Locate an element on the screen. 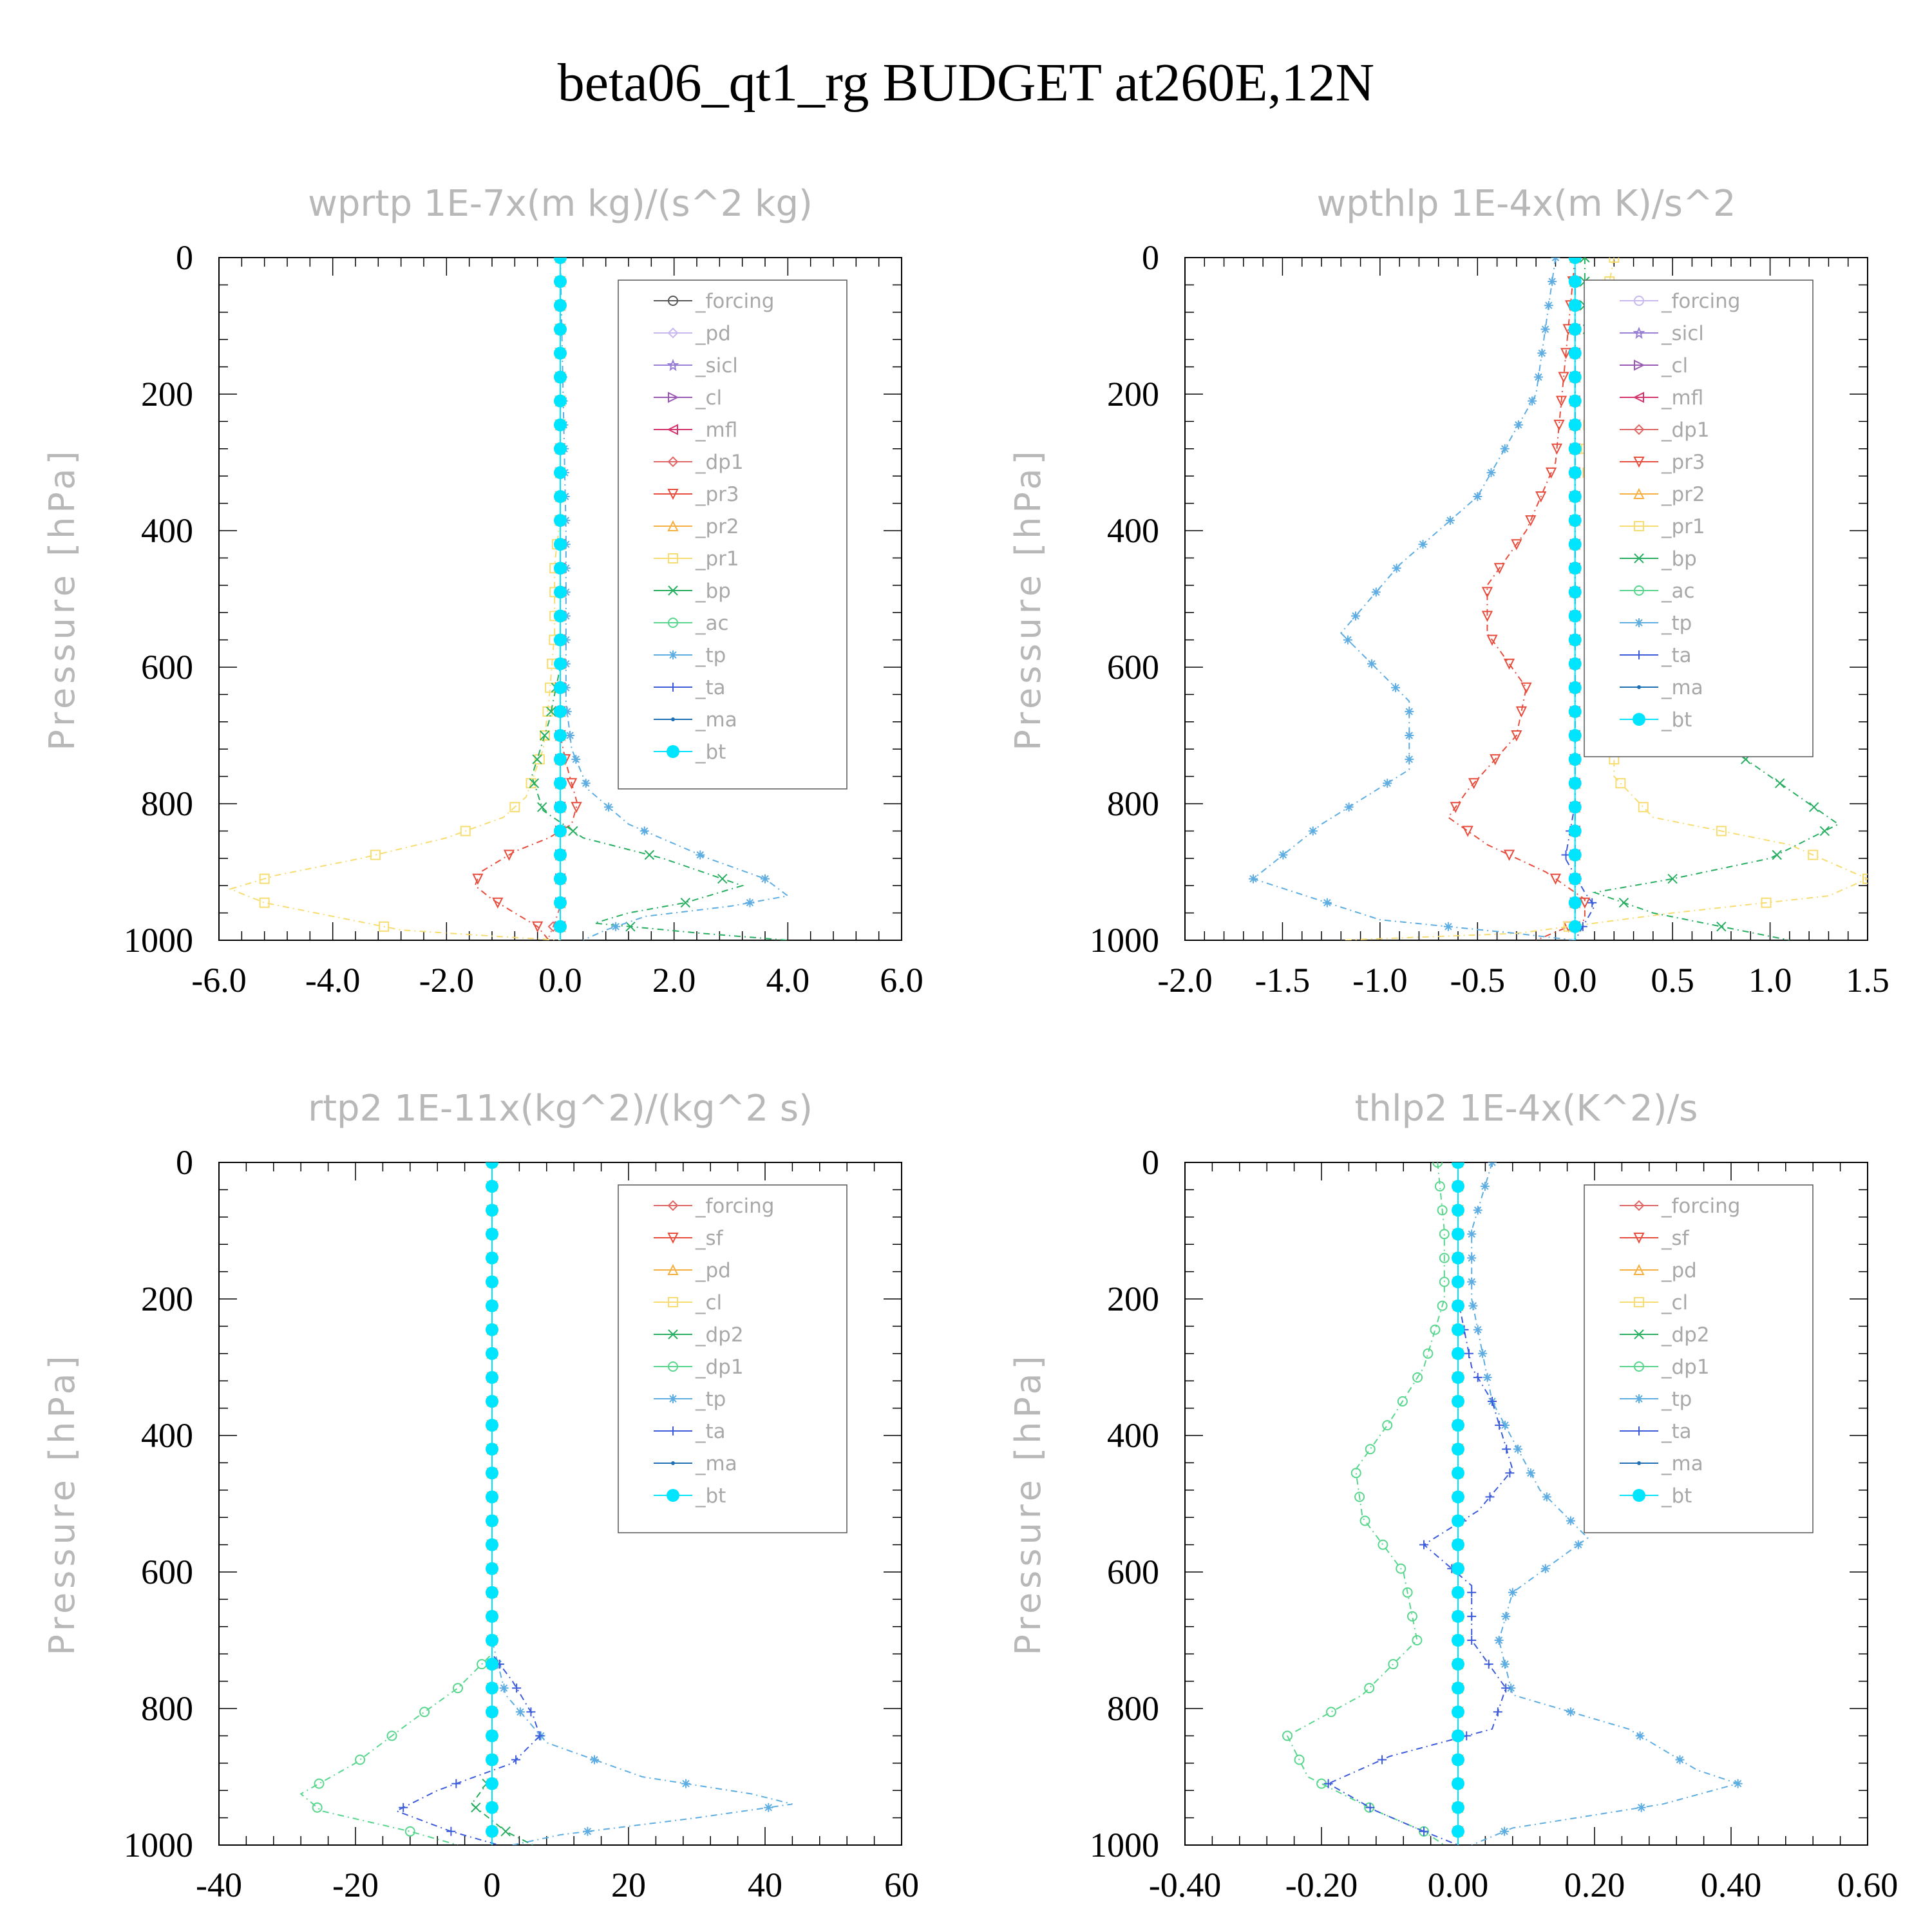  series-line-dp1 is located at coordinates (1366, 1504).